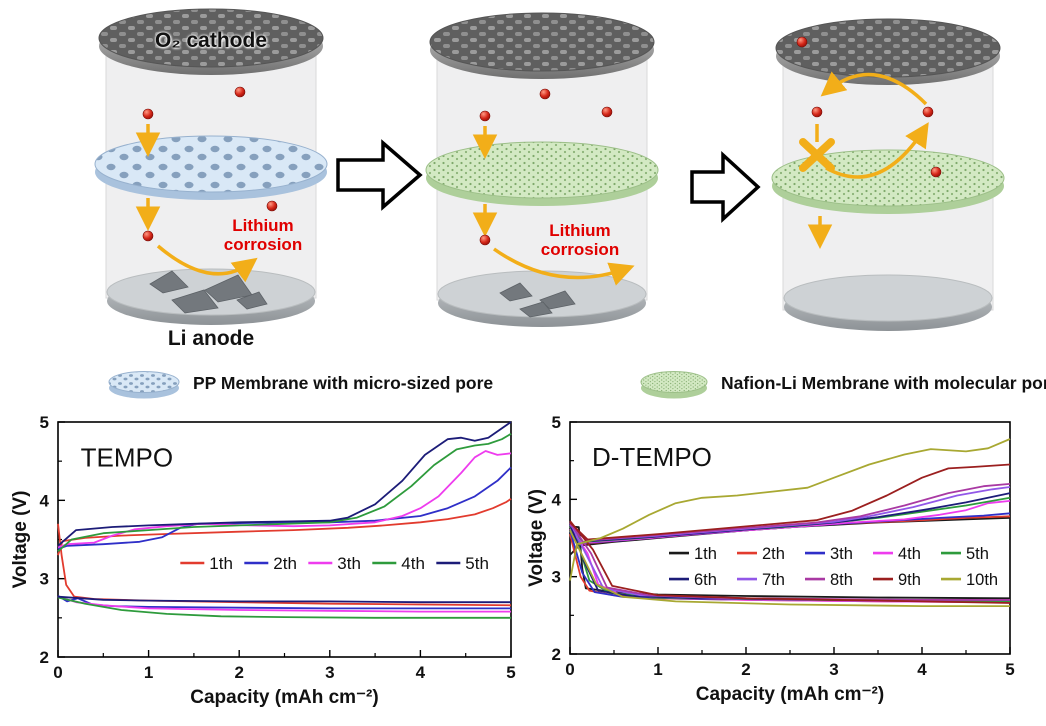  I want to click on pp-membrane-disc, so click(211, 164).